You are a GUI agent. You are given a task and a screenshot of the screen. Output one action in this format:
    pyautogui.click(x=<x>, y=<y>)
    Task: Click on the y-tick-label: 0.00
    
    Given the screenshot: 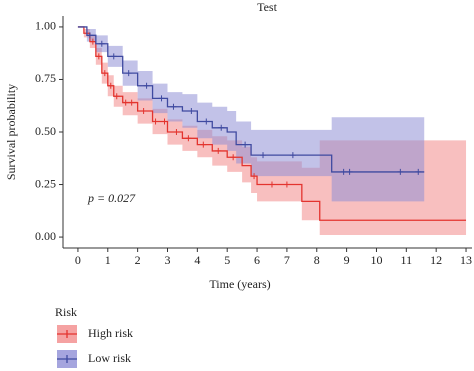 What is the action you would take?
    pyautogui.click(x=45, y=236)
    